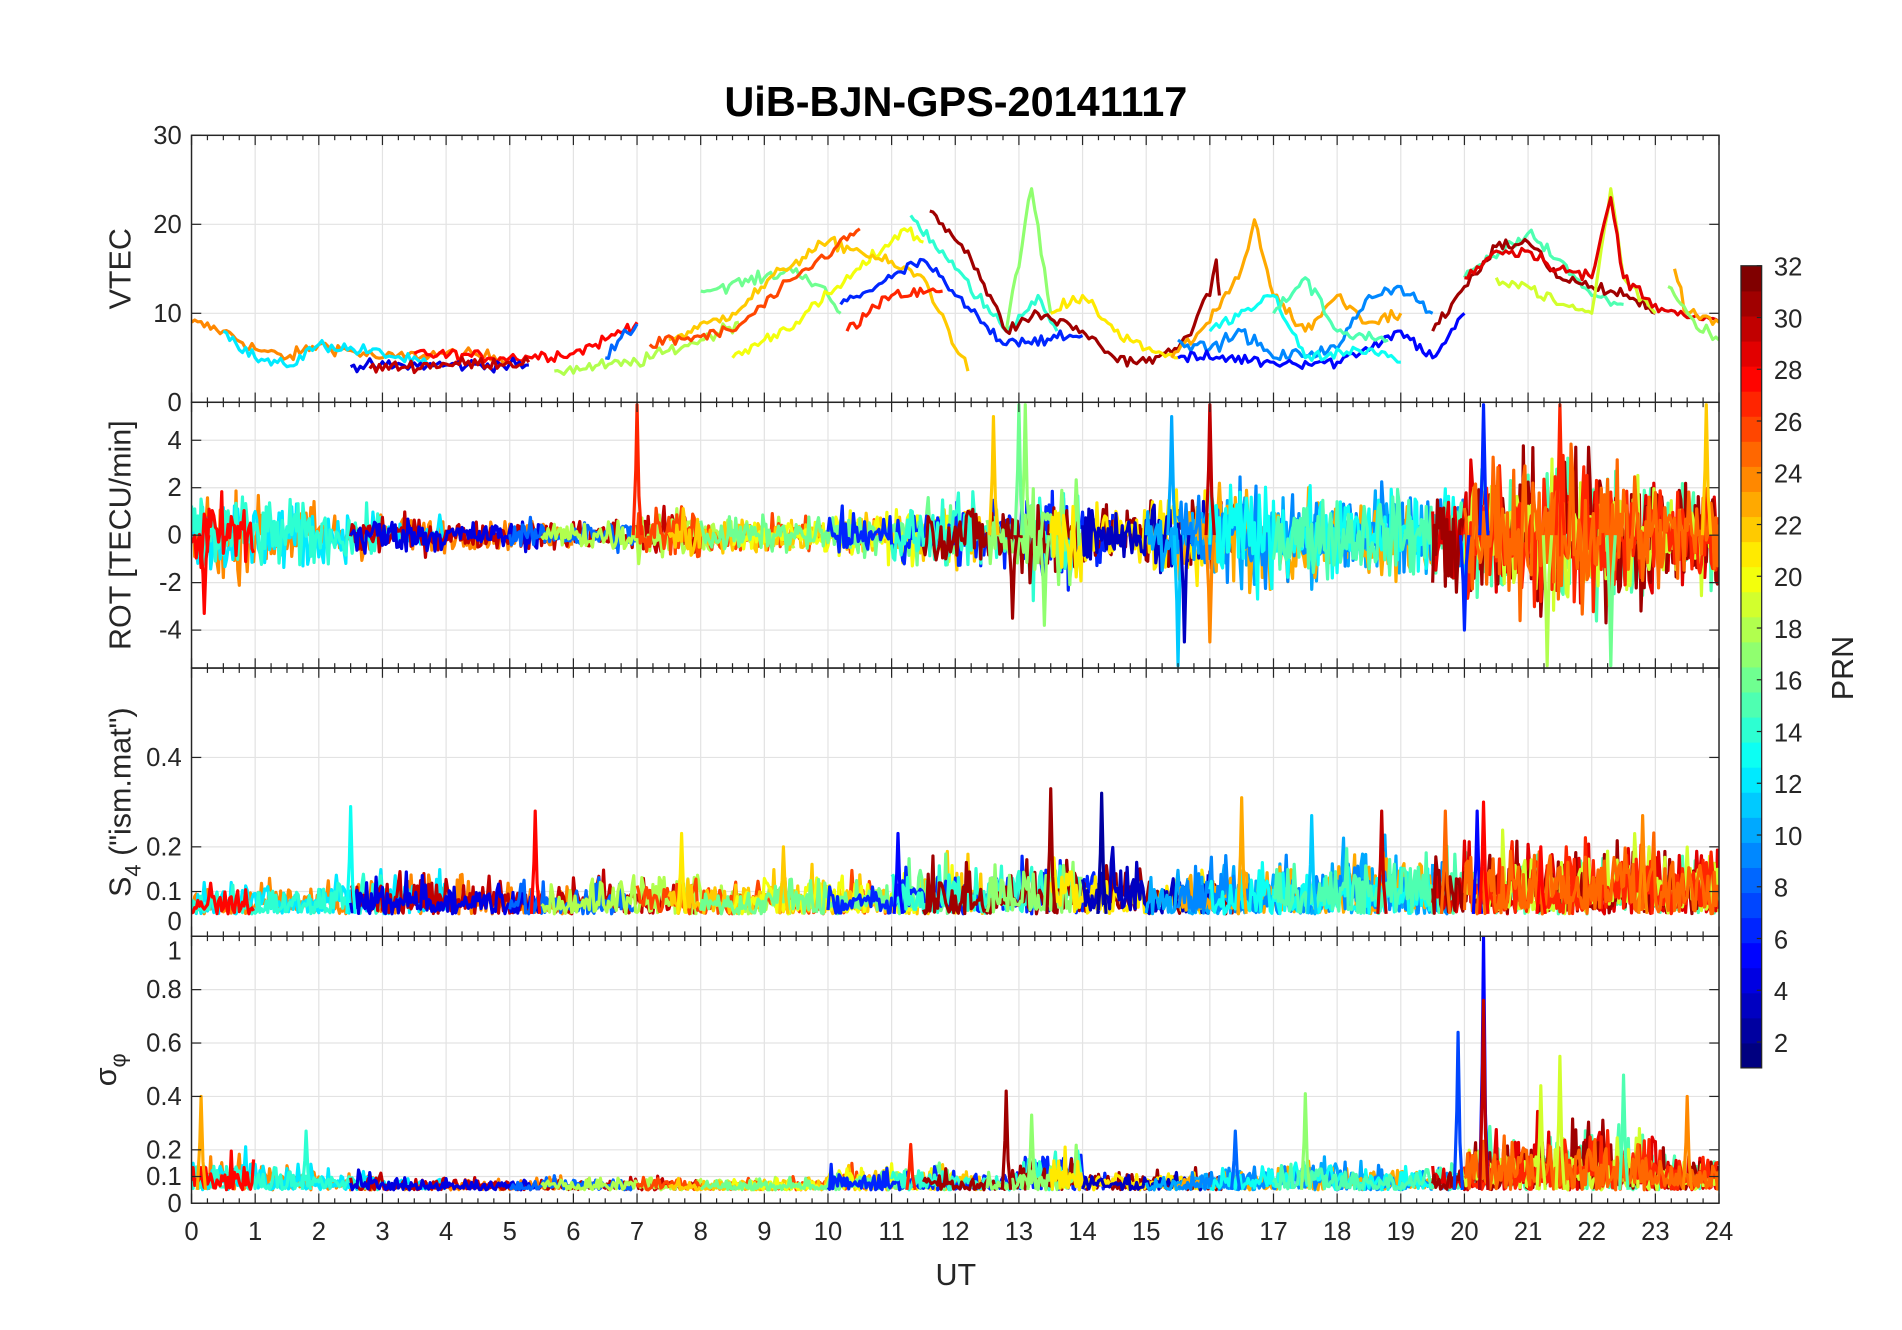  I want to click on y-axis-label-sigma_phi: σφ, so click(110, 1069).